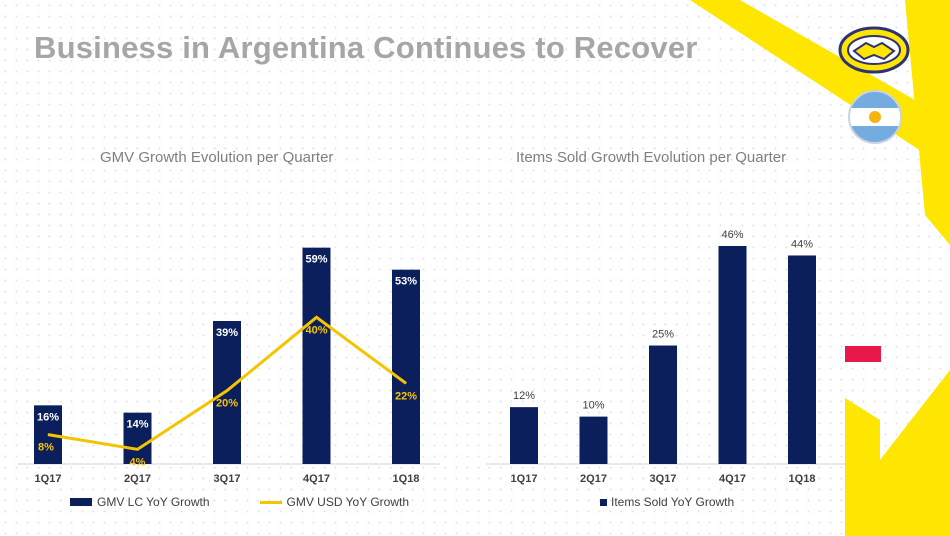 Image resolution: width=950 pixels, height=536 pixels. What do you see at coordinates (46, 448) in the screenshot?
I see `line-value-label: 8%` at bounding box center [46, 448].